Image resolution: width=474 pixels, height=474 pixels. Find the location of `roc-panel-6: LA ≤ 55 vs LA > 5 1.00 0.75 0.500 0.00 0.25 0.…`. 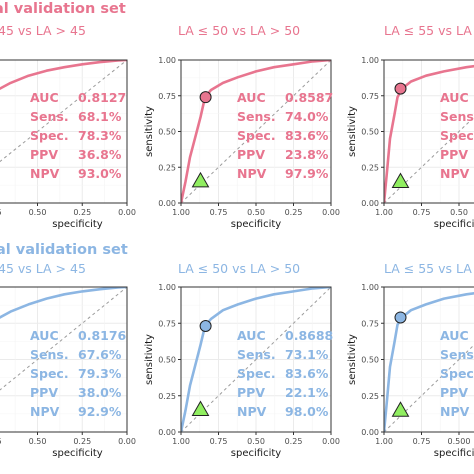

roc-panel-6: LA ≤ 55 vs LA > 5 1.00 0.75 0.500 0.00 0.25 0.… is located at coordinates (410, 360).